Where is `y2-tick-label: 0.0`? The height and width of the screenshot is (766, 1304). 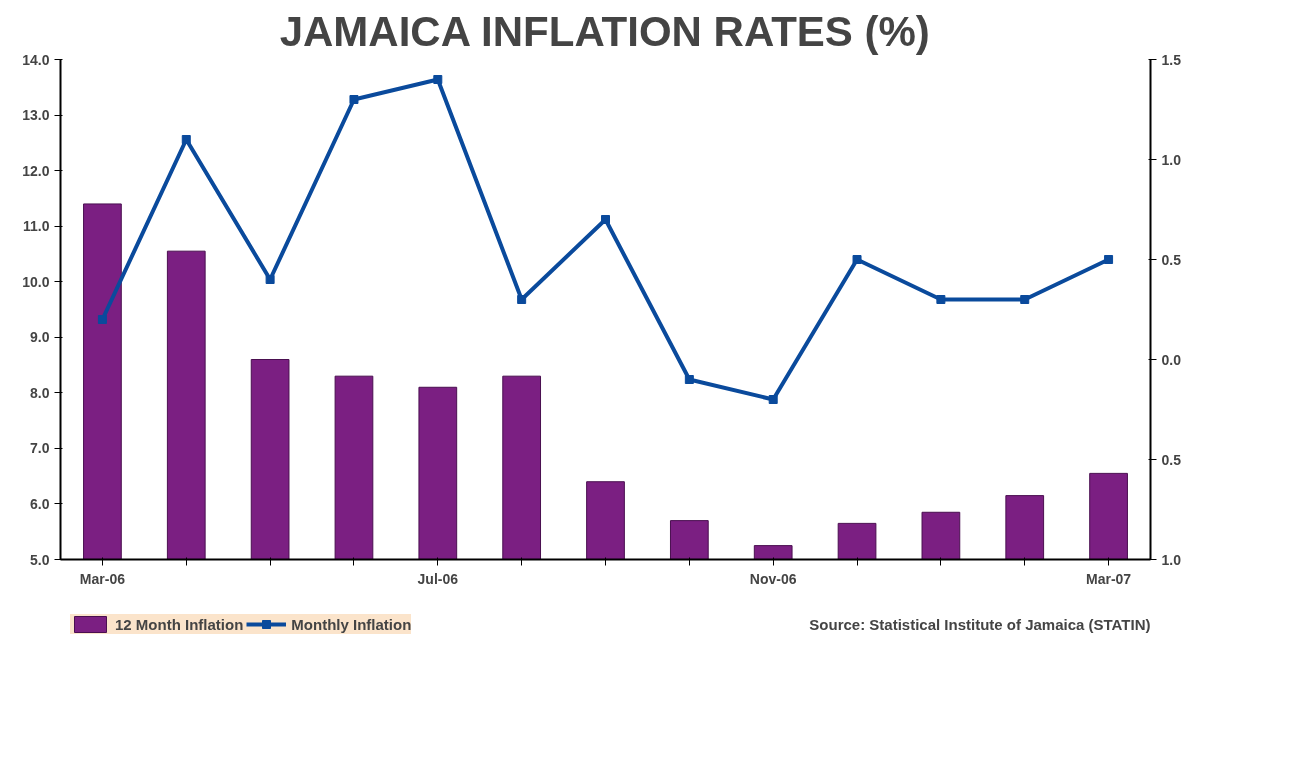
y2-tick-label: 0.0 is located at coordinates (1171, 359).